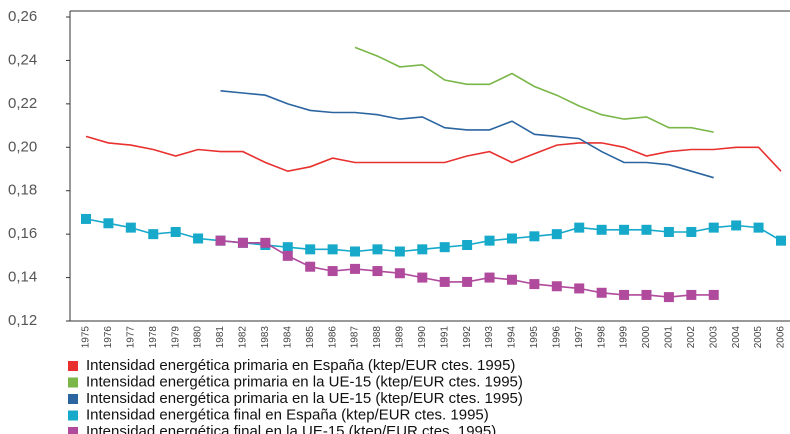 This screenshot has width=790, height=434. What do you see at coordinates (310, 337) in the screenshot?
I see `x-tick-label: 1985` at bounding box center [310, 337].